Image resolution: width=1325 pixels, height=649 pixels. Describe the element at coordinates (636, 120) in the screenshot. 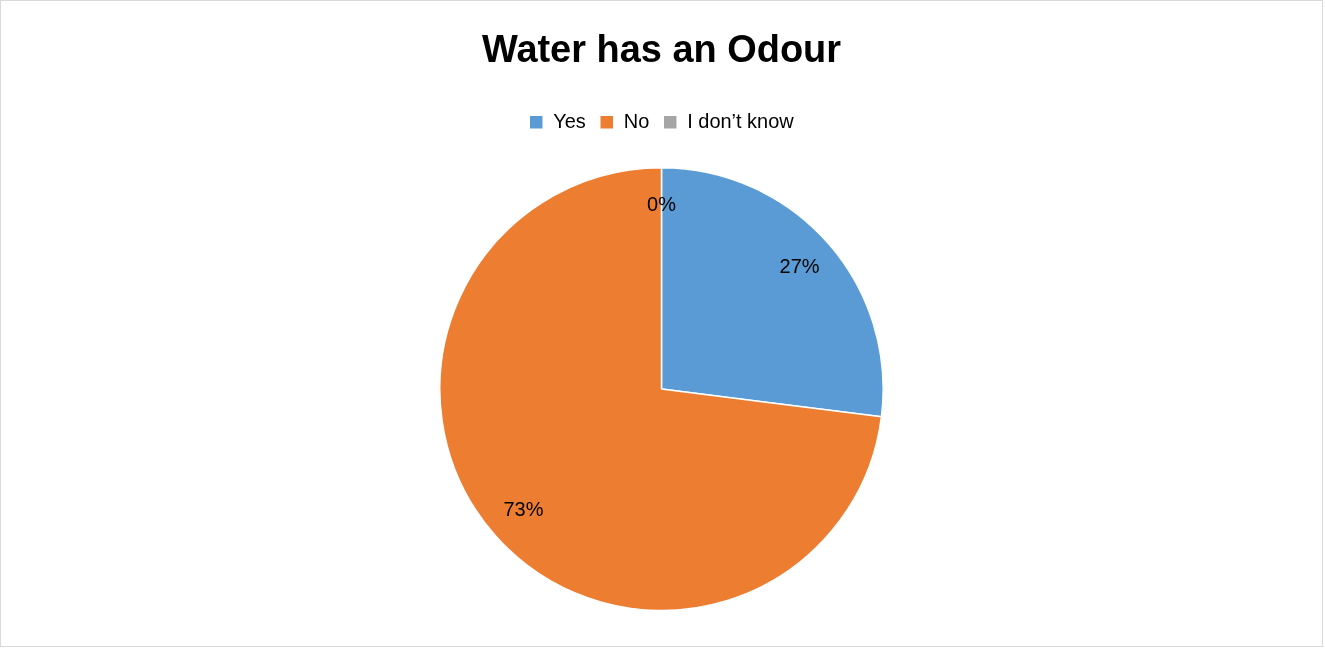

I see `legend-label: No` at that location.